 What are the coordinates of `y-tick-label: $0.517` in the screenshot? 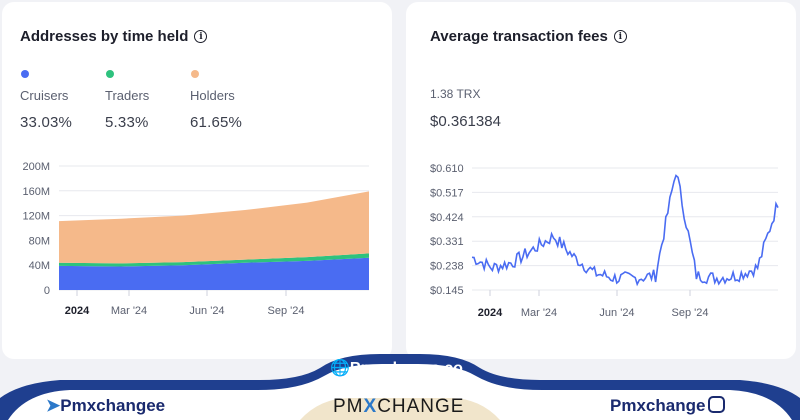 It's located at (447, 193).